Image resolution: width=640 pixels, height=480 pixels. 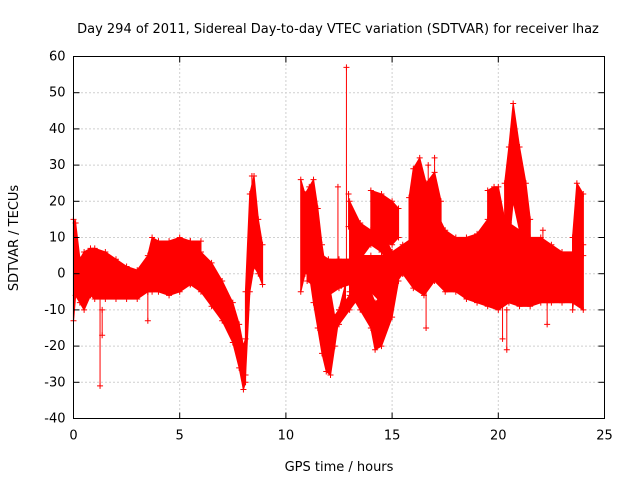 I want to click on x-tick-label: 5, so click(x=180, y=436).